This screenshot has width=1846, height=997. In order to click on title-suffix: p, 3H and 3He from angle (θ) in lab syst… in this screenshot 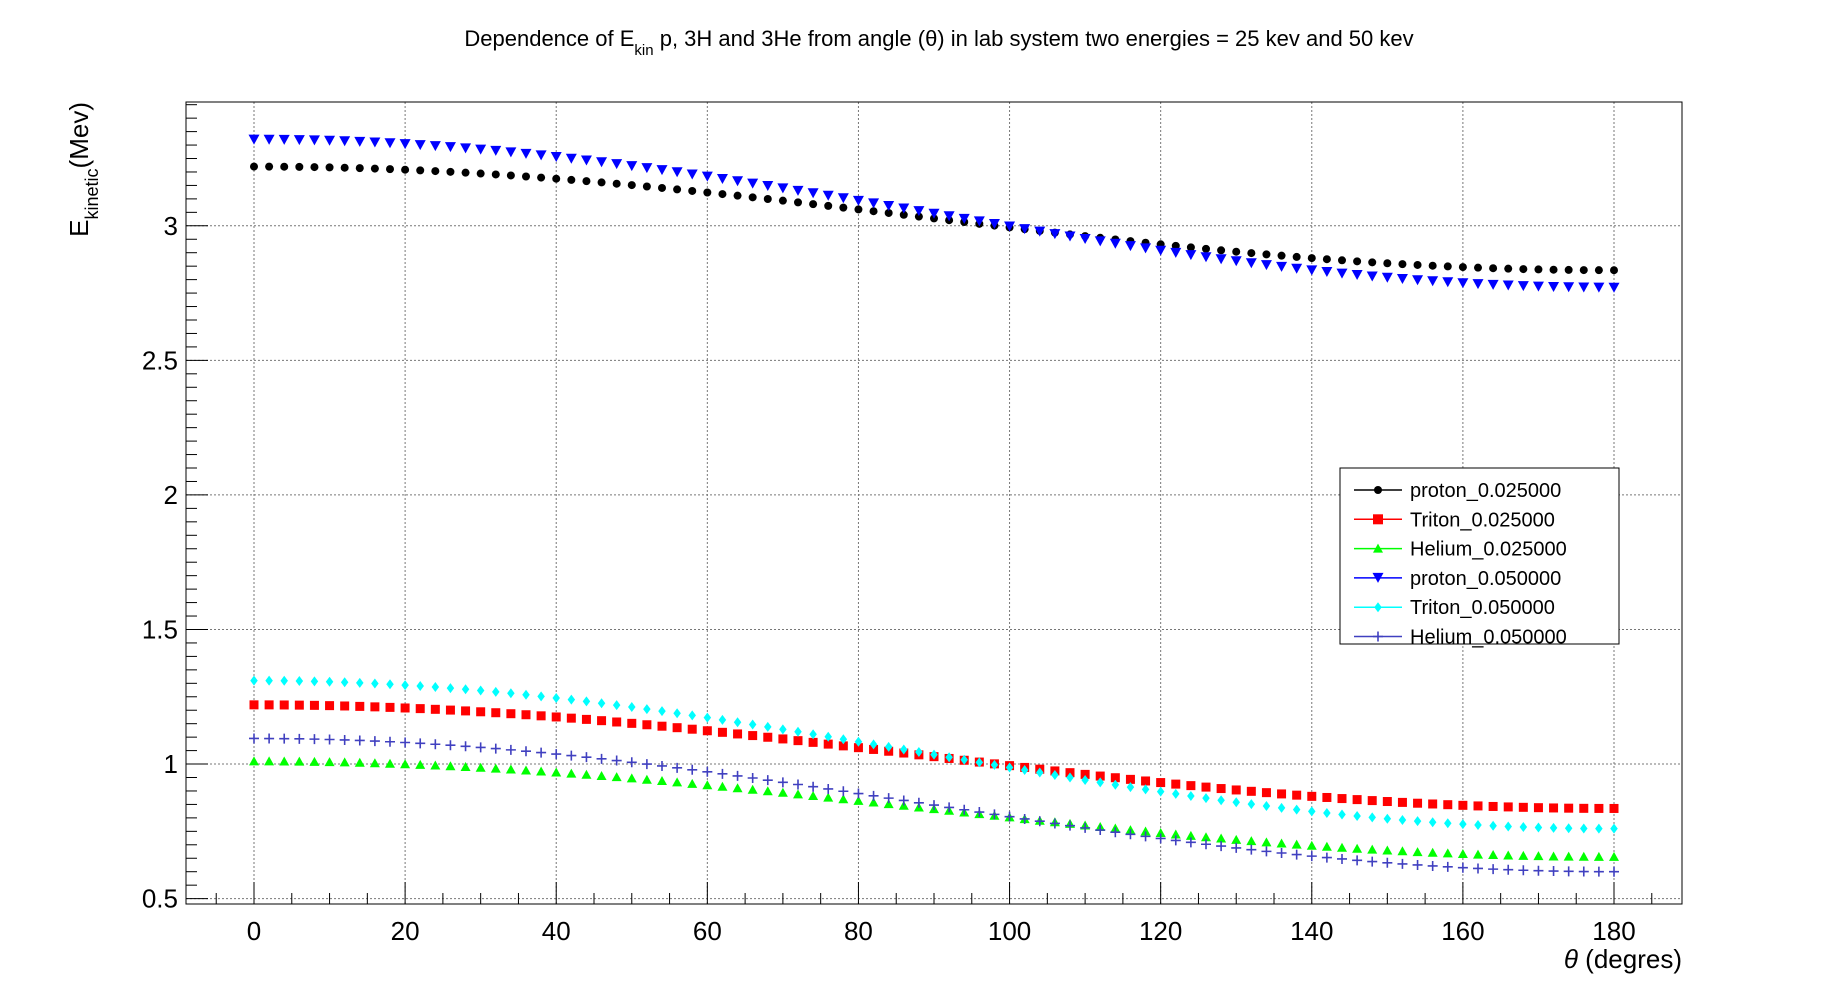, I will do `click(1034, 38)`.